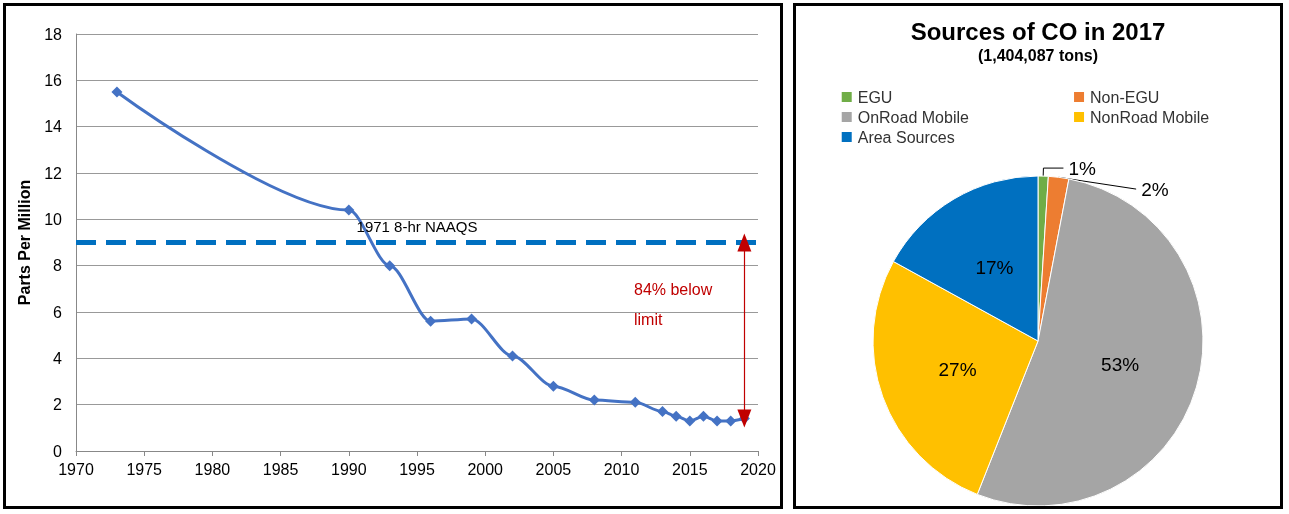  What do you see at coordinates (875, 97) in the screenshot?
I see `legend-label: EGU` at bounding box center [875, 97].